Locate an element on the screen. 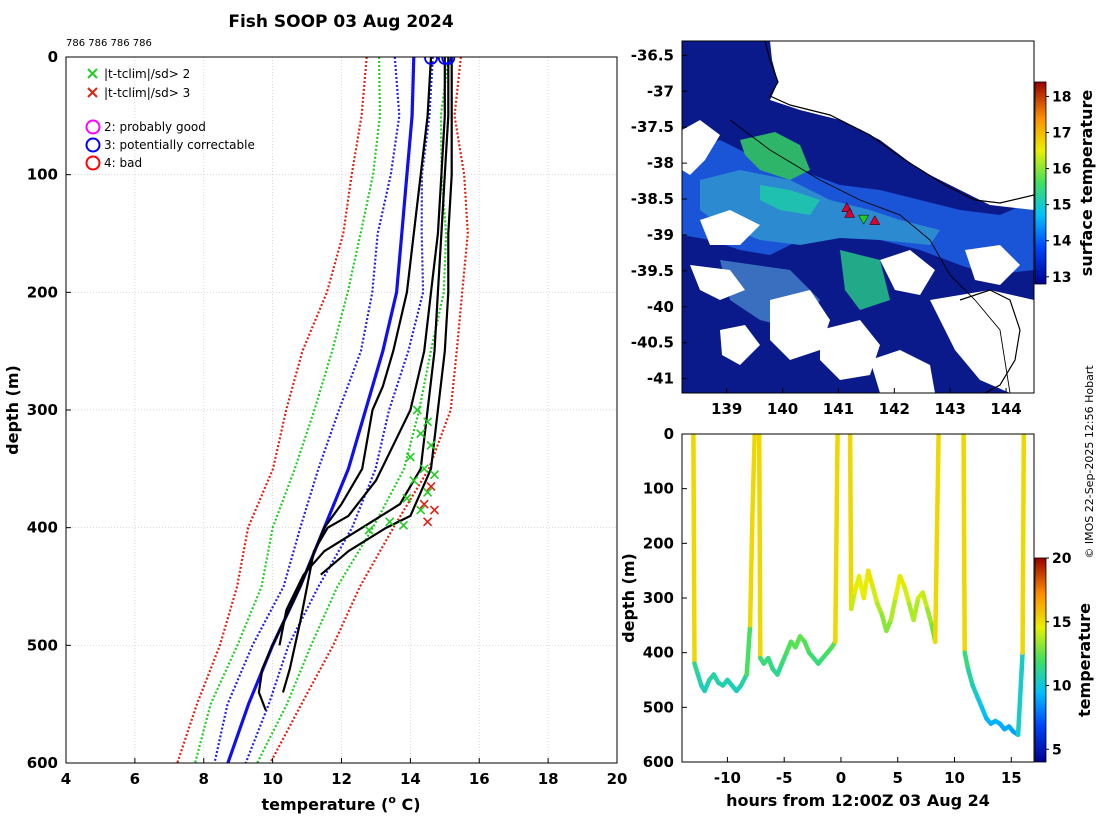  ts-xtick-label-2: 0 is located at coordinates (841, 778).